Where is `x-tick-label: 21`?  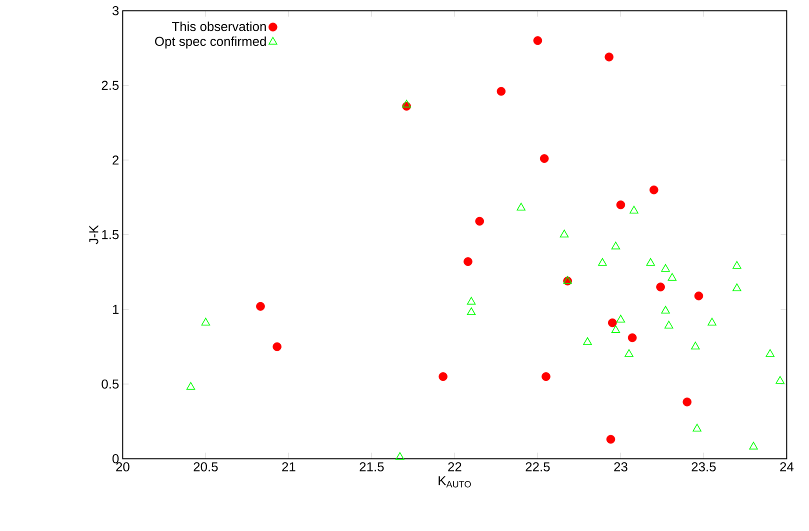
x-tick-label: 21 is located at coordinates (289, 467).